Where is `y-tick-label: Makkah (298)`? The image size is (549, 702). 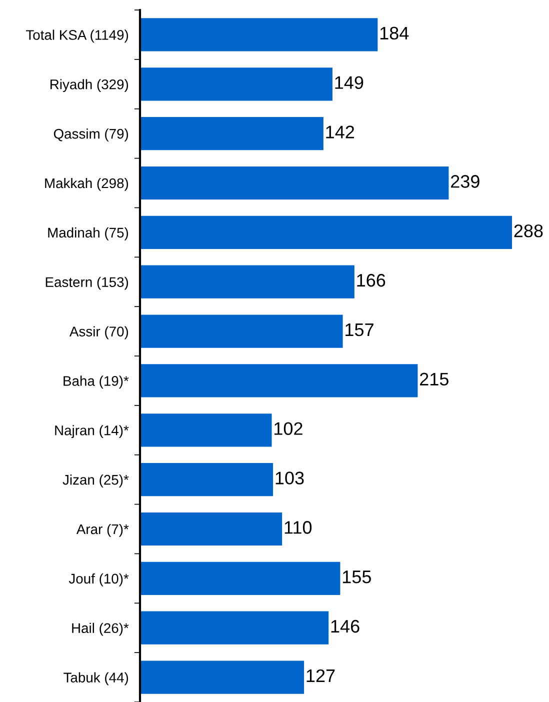 y-tick-label: Makkah (298) is located at coordinates (86, 184).